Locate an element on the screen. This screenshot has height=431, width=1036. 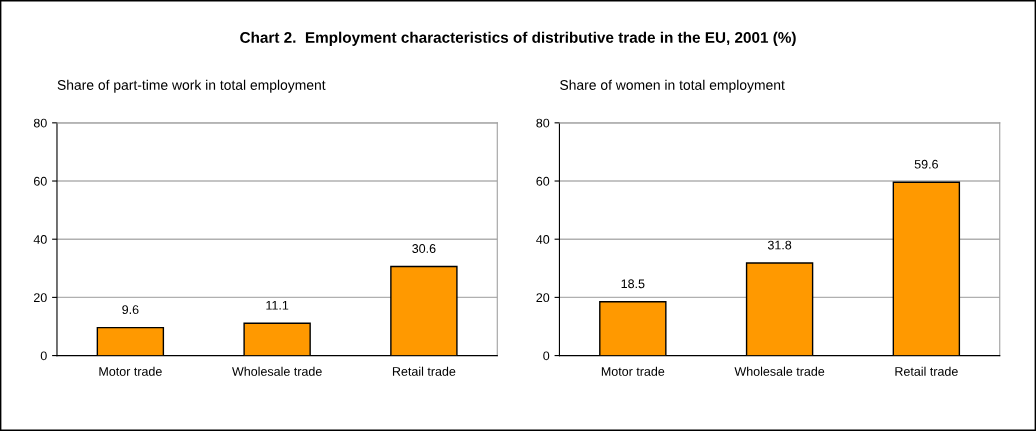
chart-subtitle: Share of women in total employment is located at coordinates (672, 86).